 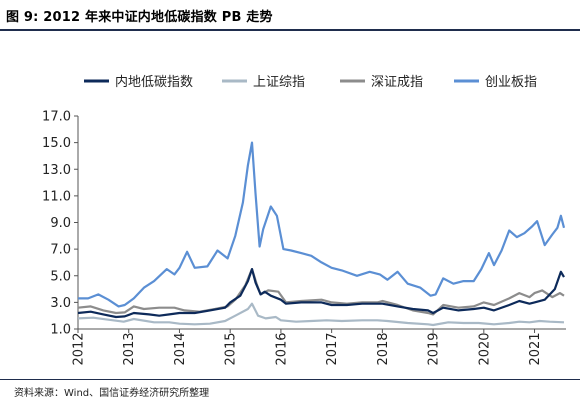 I want to click on x-tick-label: 2021, so click(x=535, y=348).